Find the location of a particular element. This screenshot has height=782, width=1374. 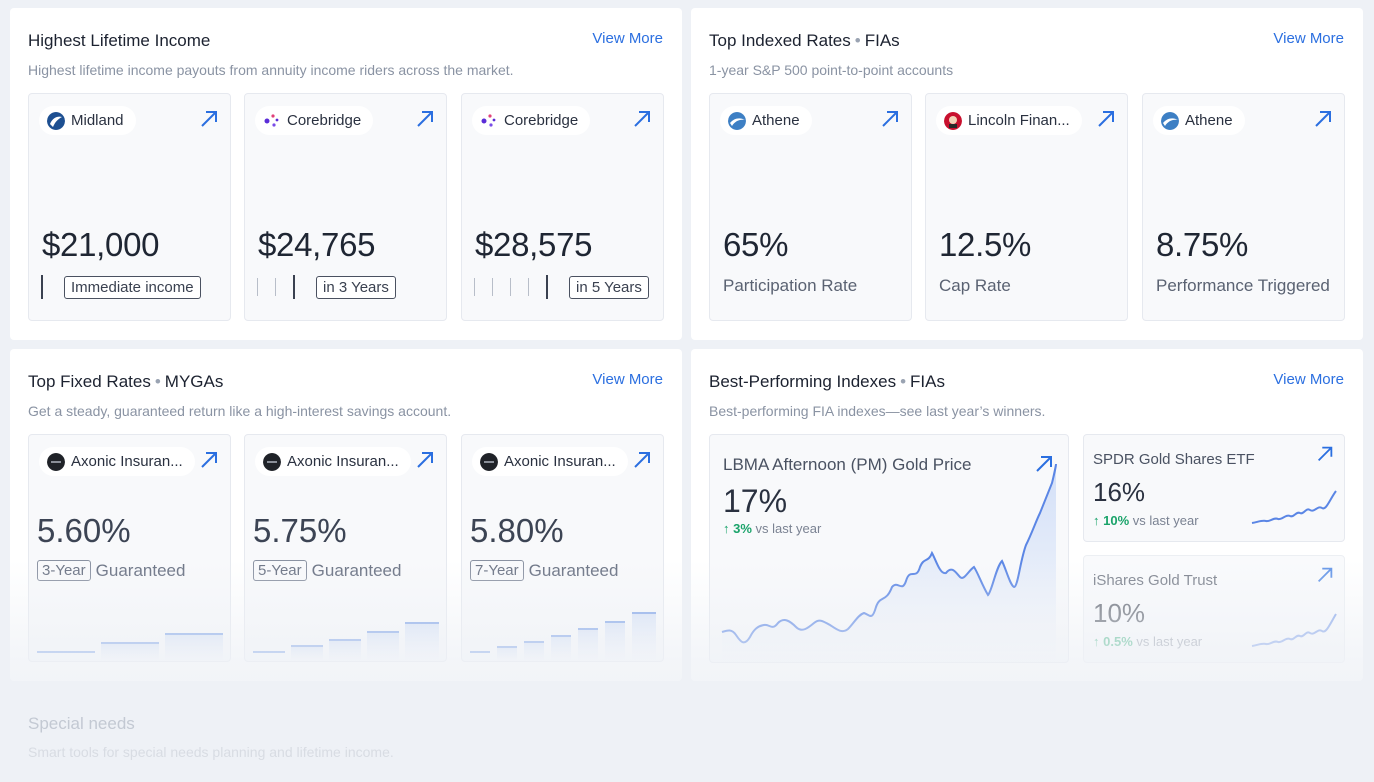

fixed-rate-card: Axonic Insuran... 5.75% 5-Year Guaranteed is located at coordinates (345, 548).